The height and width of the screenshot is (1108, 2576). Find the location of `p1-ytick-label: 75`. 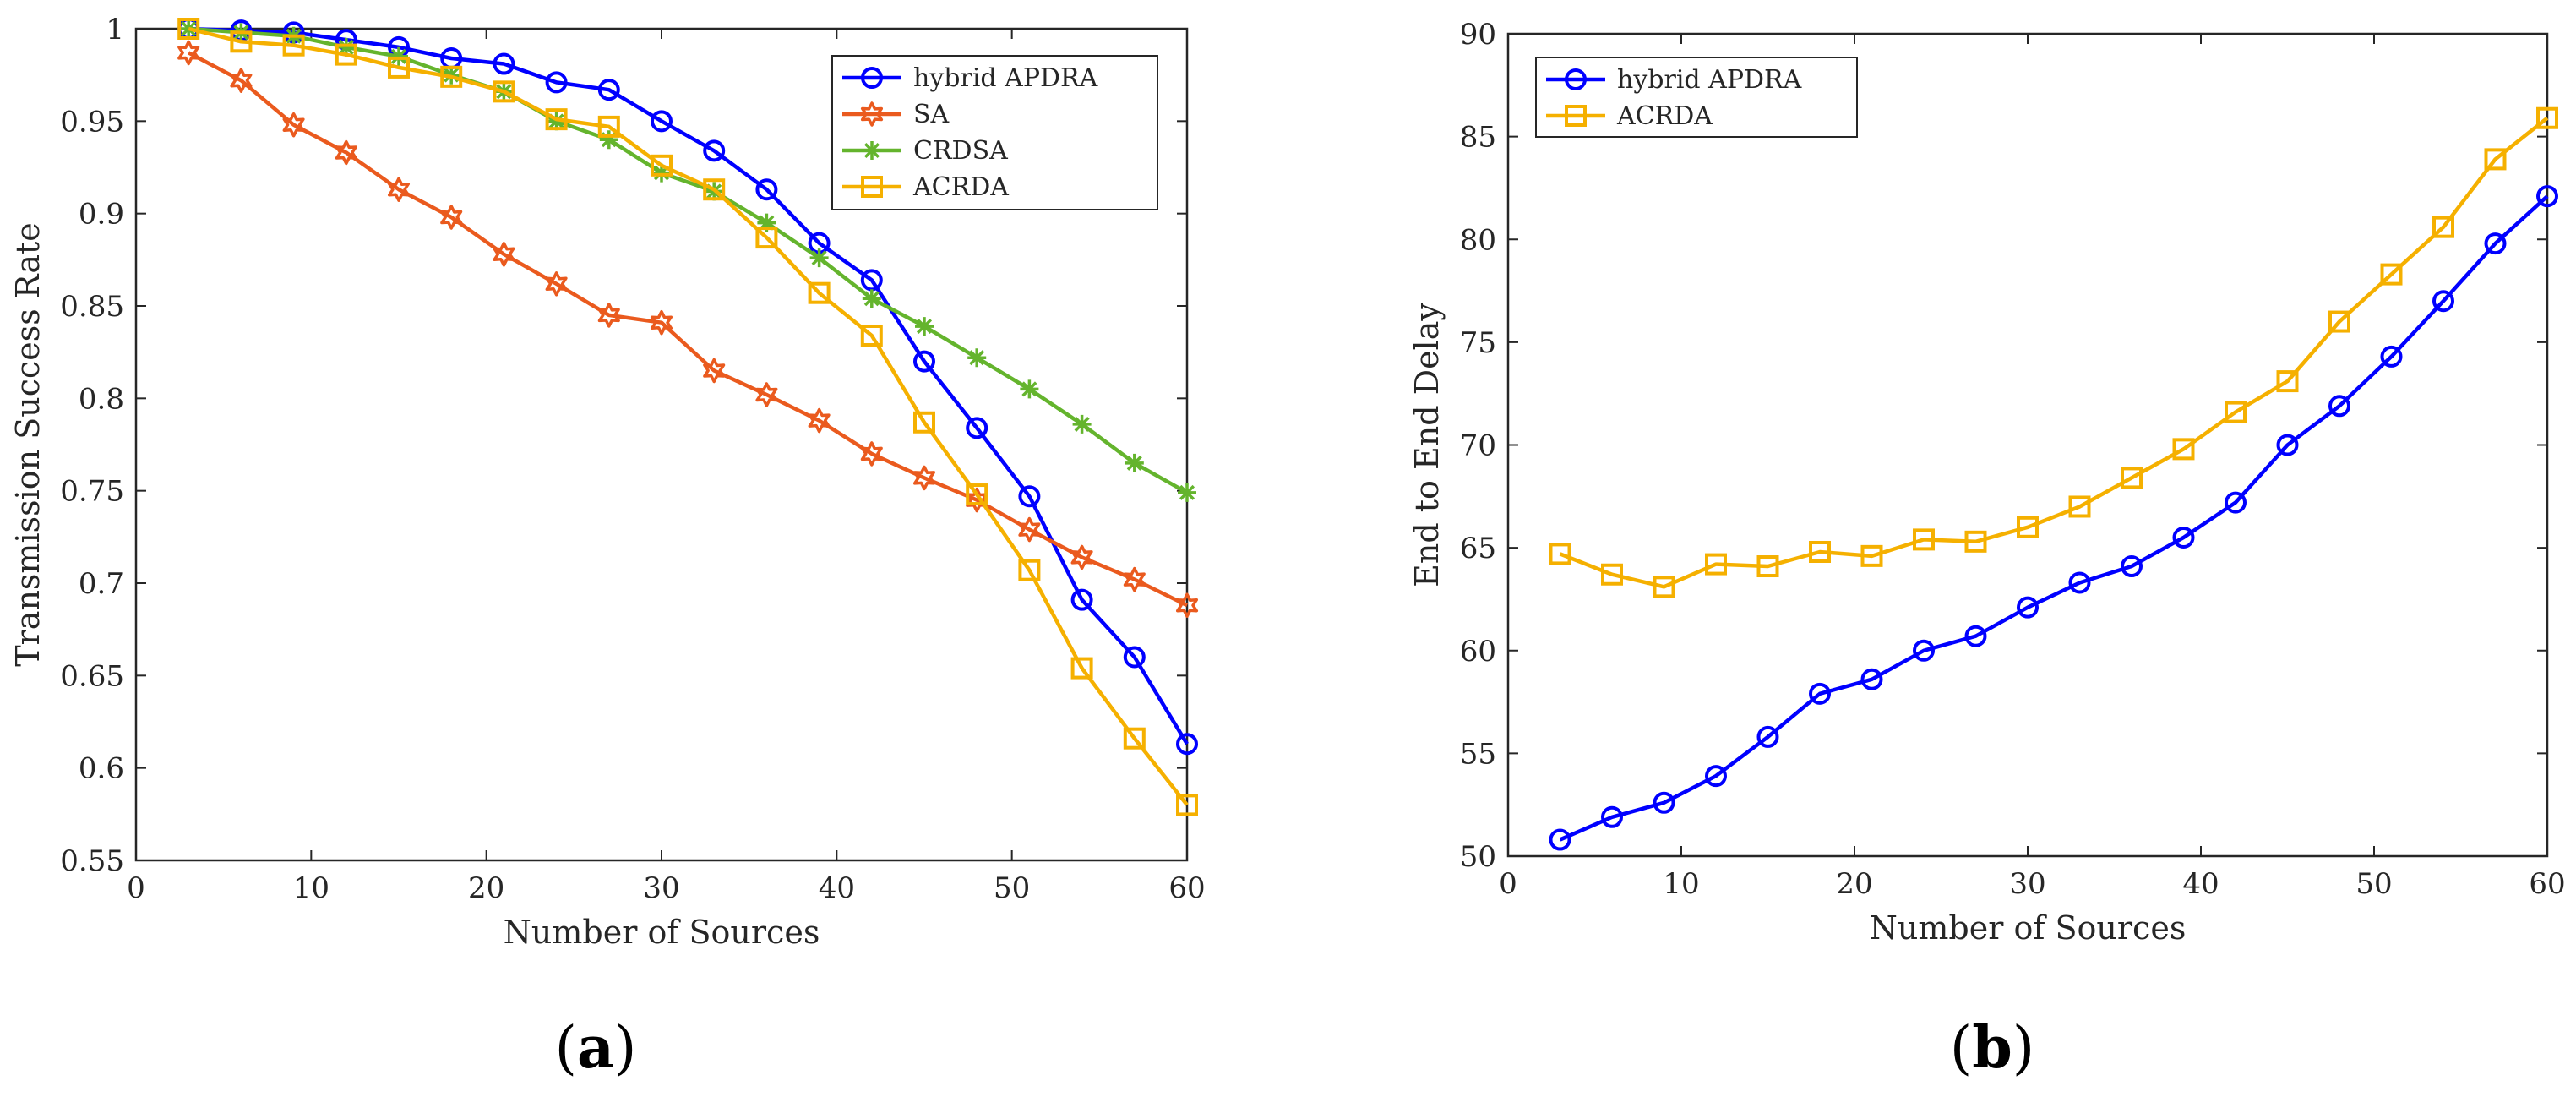

p1-ytick-label: 75 is located at coordinates (1478, 343).